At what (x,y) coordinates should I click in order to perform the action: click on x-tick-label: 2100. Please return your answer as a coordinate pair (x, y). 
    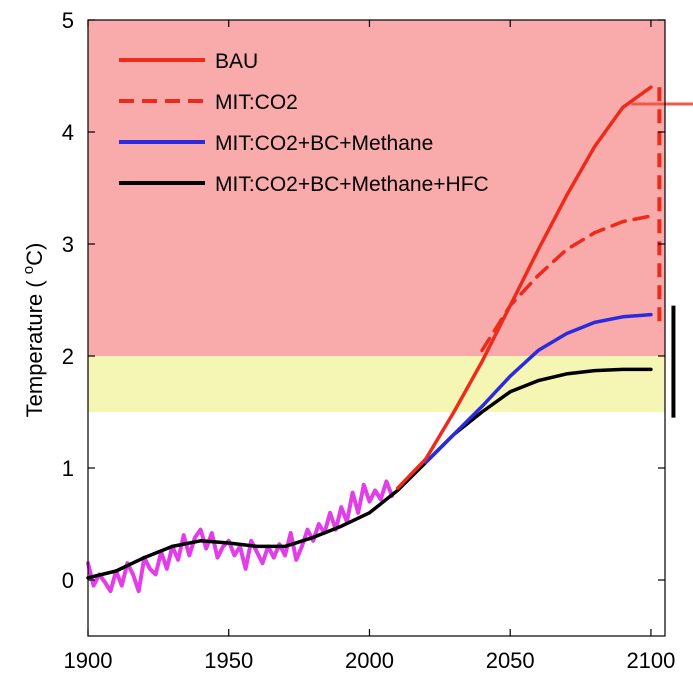
    Looking at the image, I should click on (650, 660).